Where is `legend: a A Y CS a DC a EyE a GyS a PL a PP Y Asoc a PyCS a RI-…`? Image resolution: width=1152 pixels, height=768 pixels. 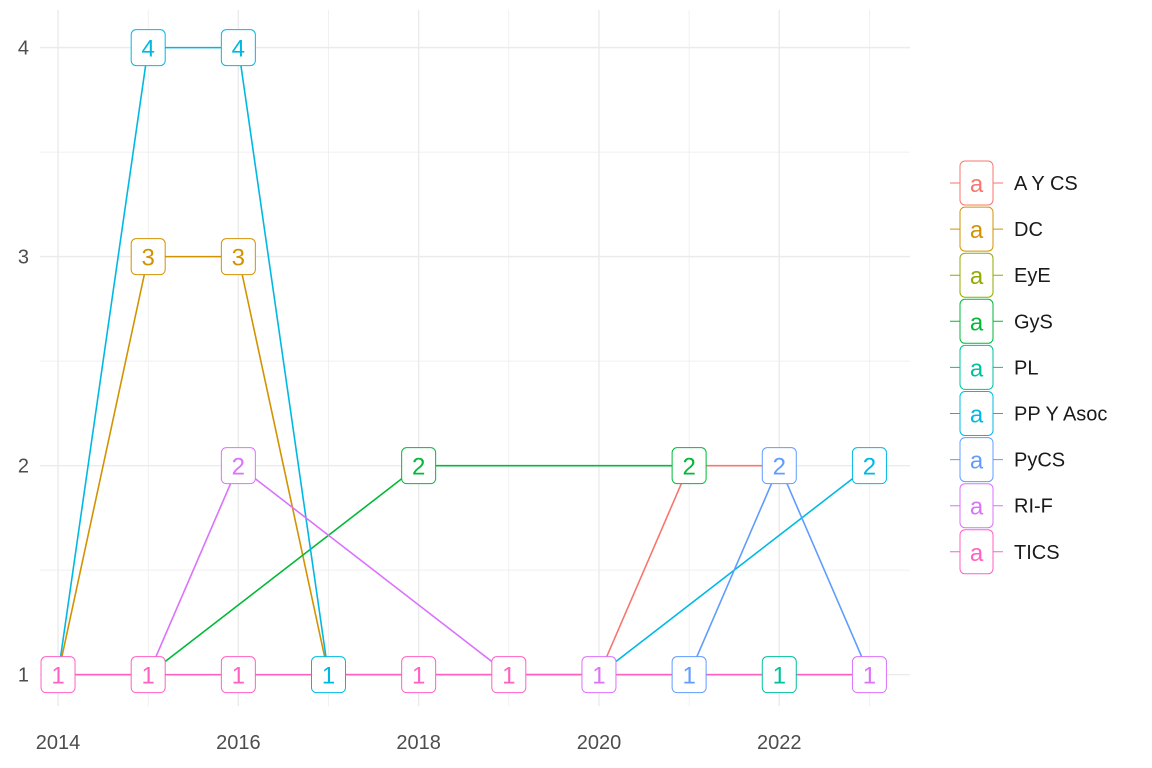 legend: a A Y CS a DC a EyE a GyS a PL a PP Y Asoc a PyCS a RI-… is located at coordinates (1028, 367).